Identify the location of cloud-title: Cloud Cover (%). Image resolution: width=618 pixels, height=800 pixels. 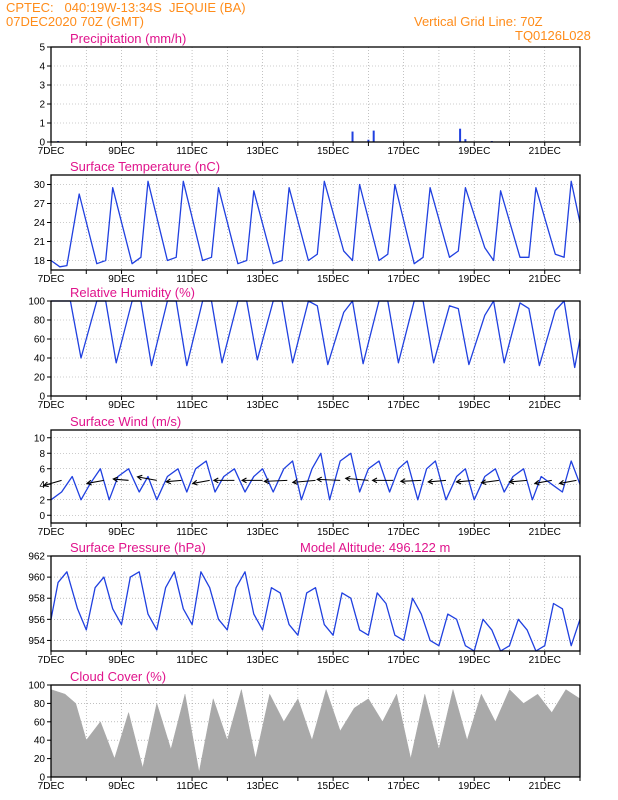
(118, 676).